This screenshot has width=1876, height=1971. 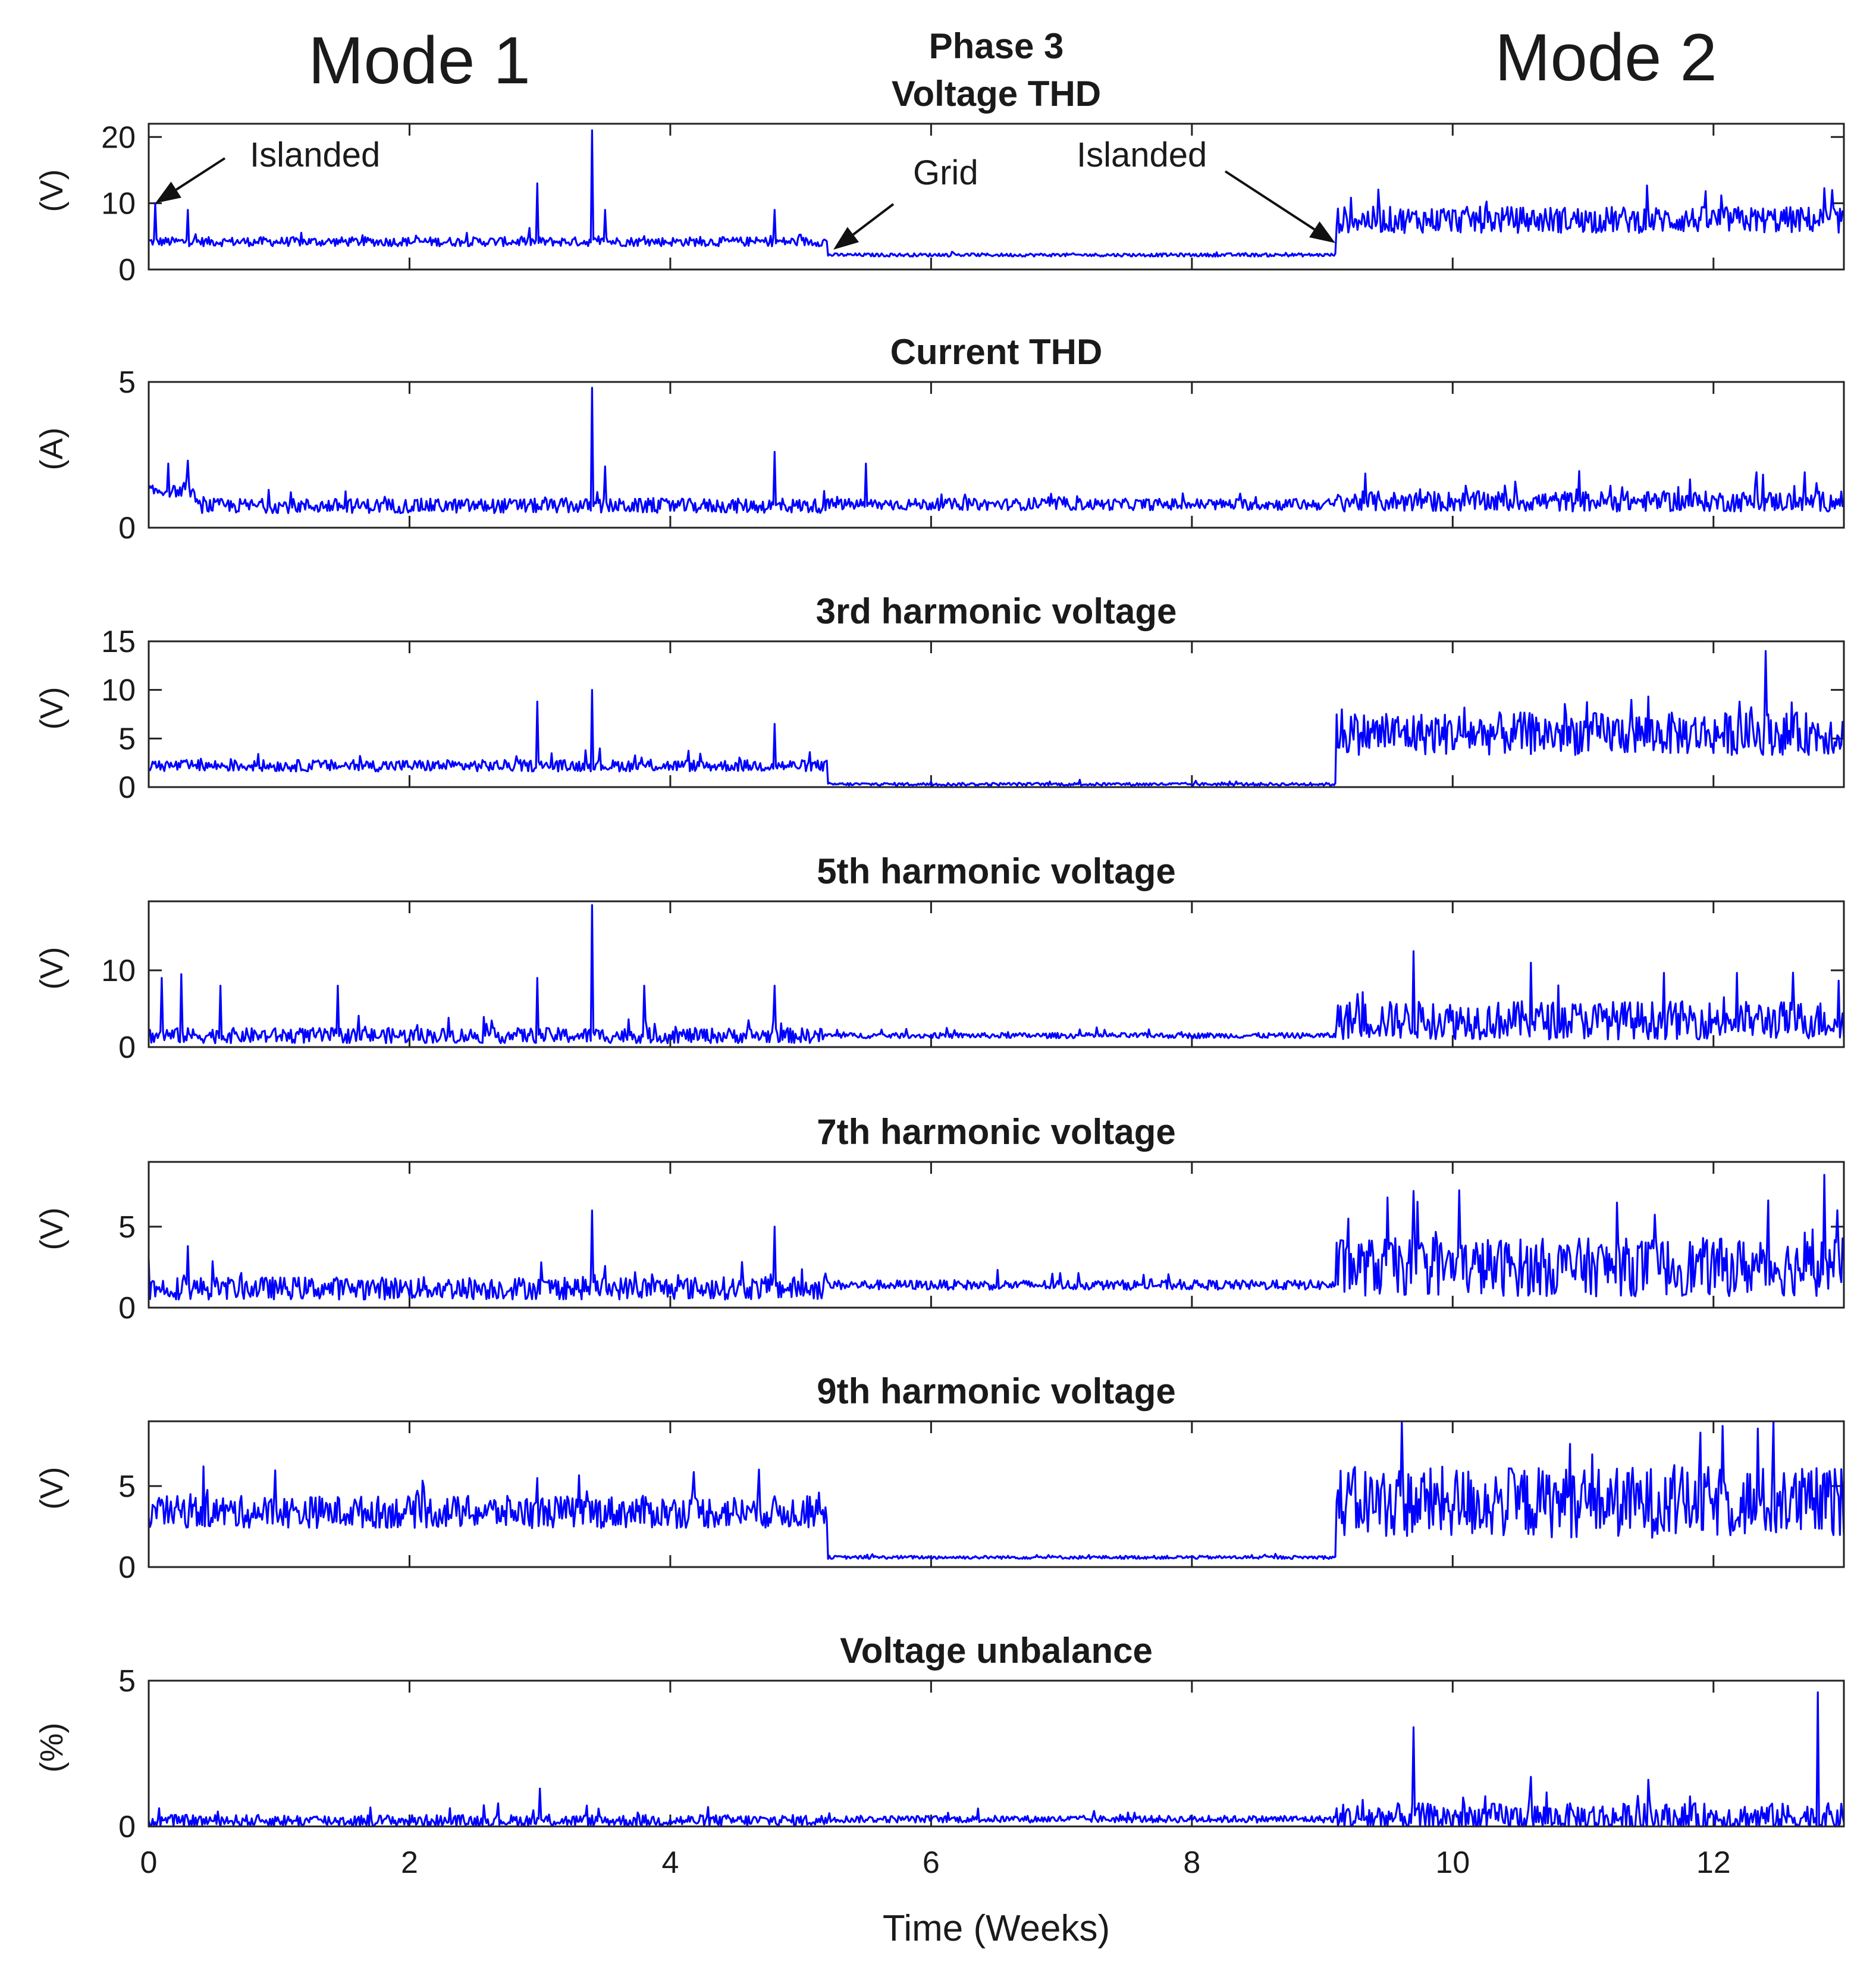 What do you see at coordinates (996, 352) in the screenshot?
I see `panel-title: Current THD` at bounding box center [996, 352].